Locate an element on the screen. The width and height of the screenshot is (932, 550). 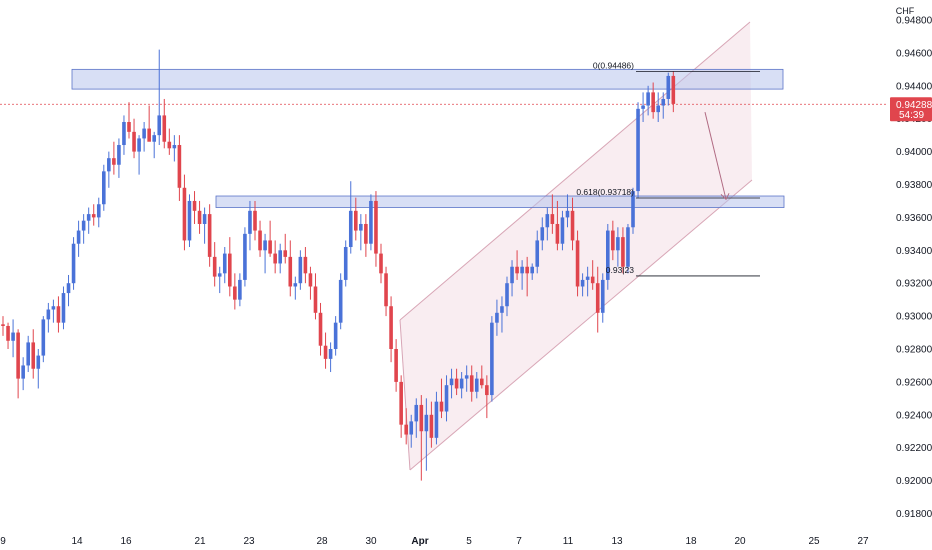
y-tick-label: 0.93800 is located at coordinates (914, 185).